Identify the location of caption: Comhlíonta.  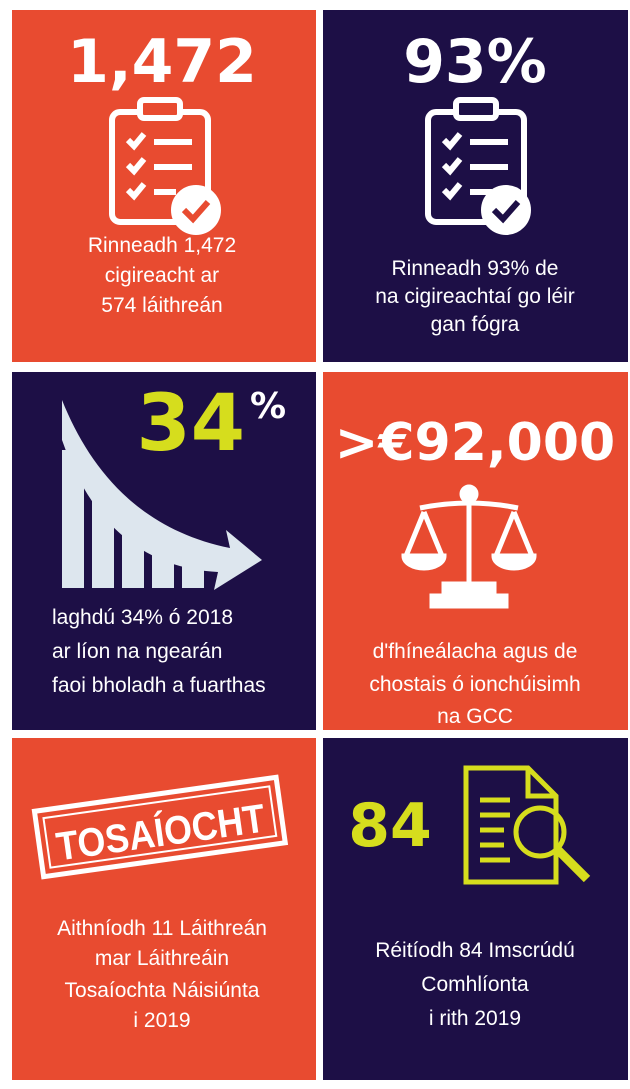
(475, 984).